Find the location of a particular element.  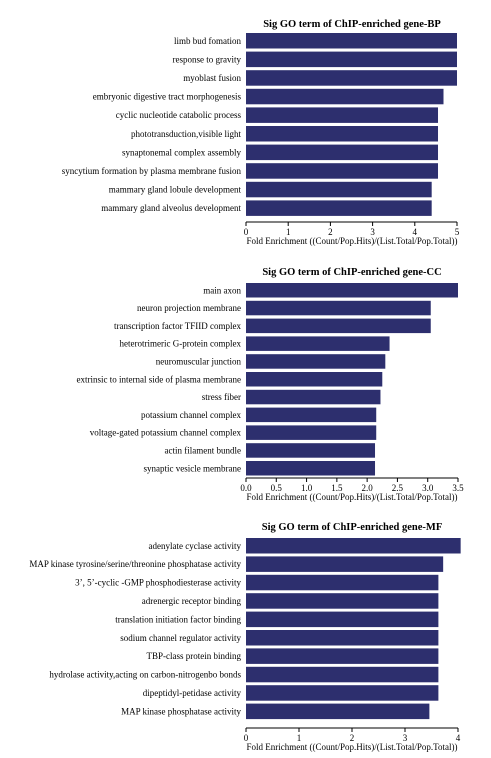

cc-x-tick-label: 1.0 is located at coordinates (307, 488).